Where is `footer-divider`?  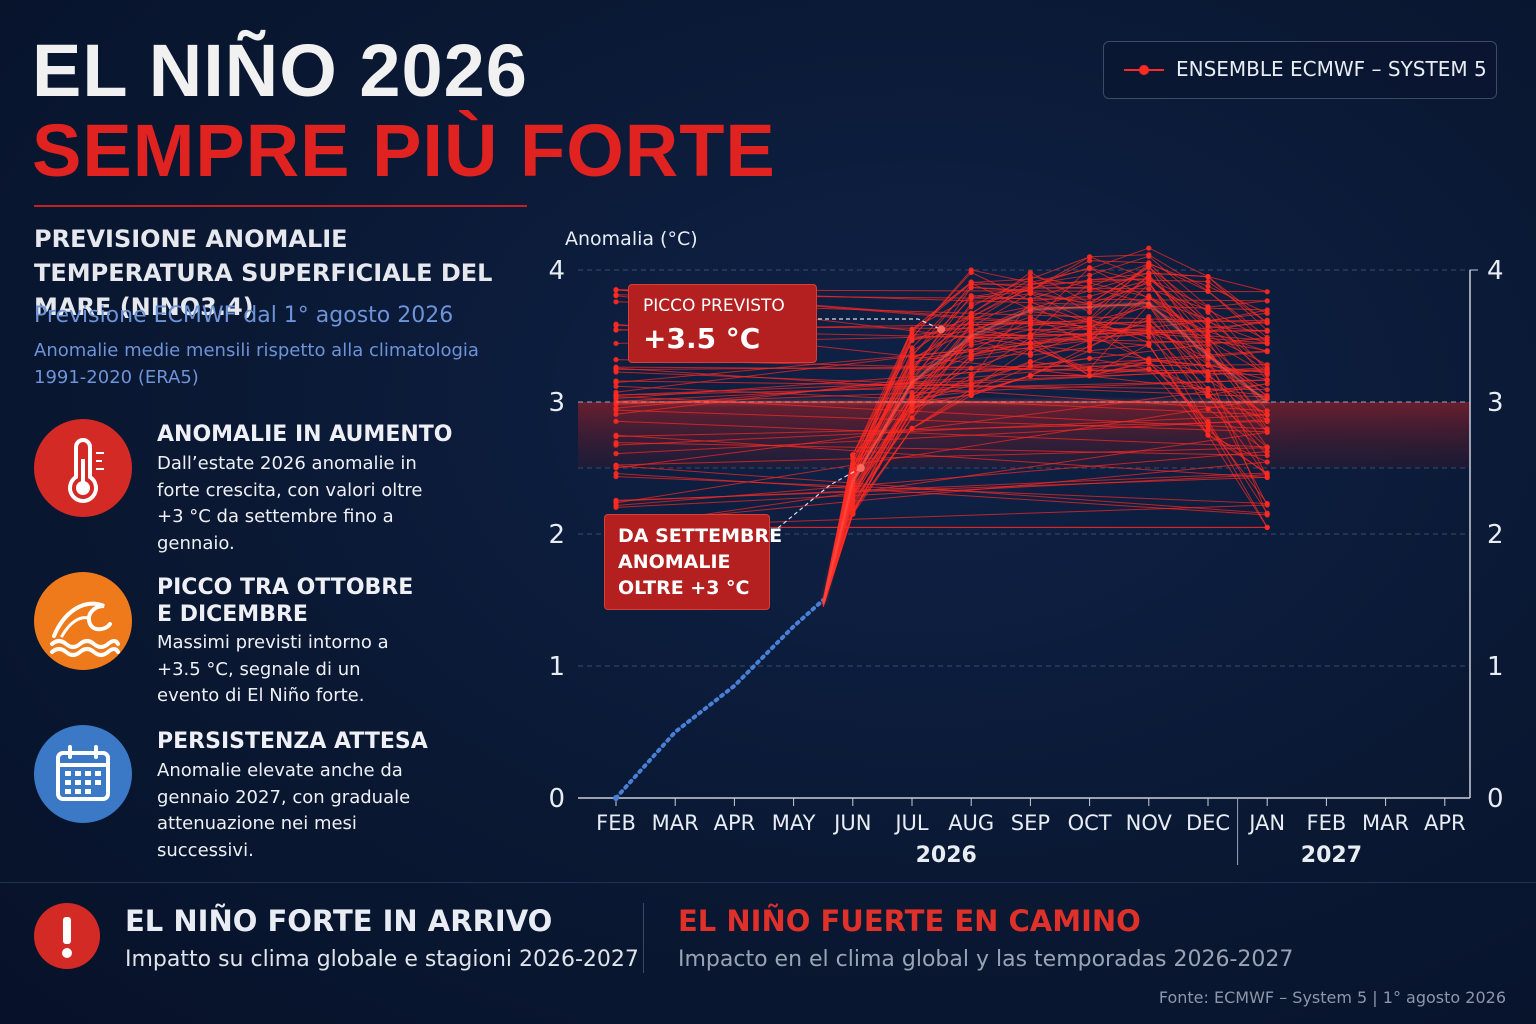
footer-divider is located at coordinates (768, 882).